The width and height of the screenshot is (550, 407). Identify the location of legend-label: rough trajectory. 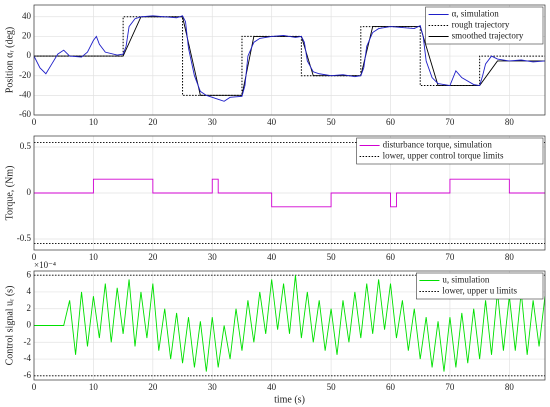
(481, 25).